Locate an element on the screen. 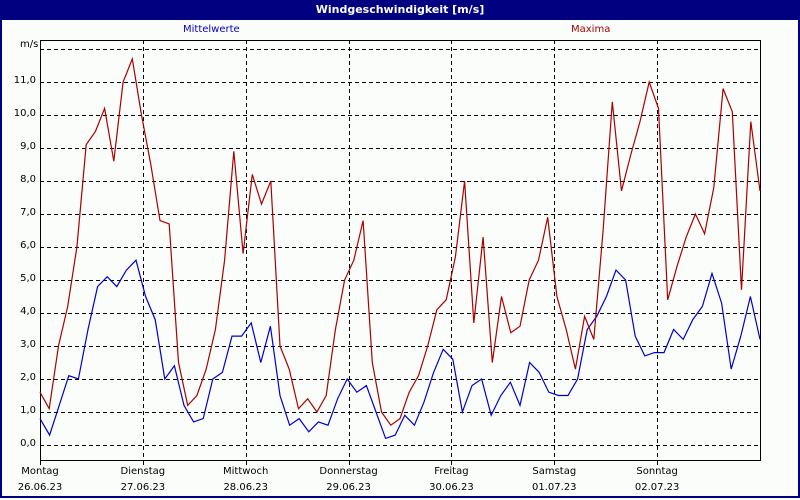  y-tick-label: 2,0 is located at coordinates (28, 377).